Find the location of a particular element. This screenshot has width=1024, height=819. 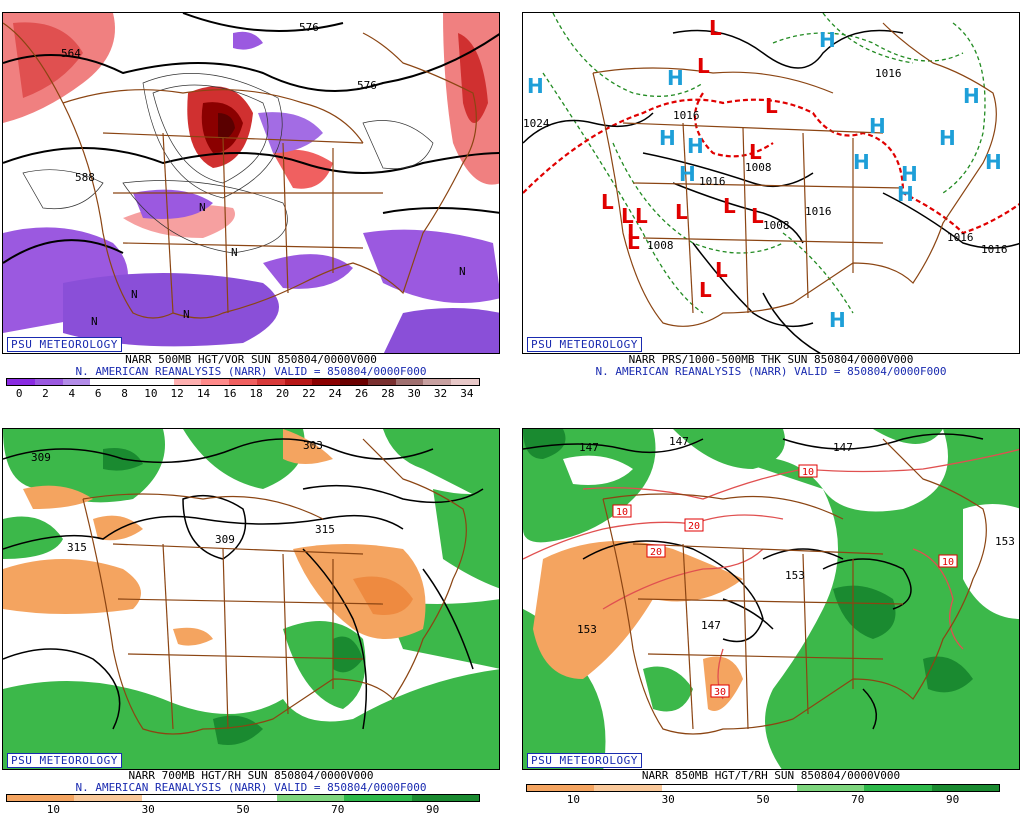

contour-label-564: 564 is located at coordinates (71, 53).